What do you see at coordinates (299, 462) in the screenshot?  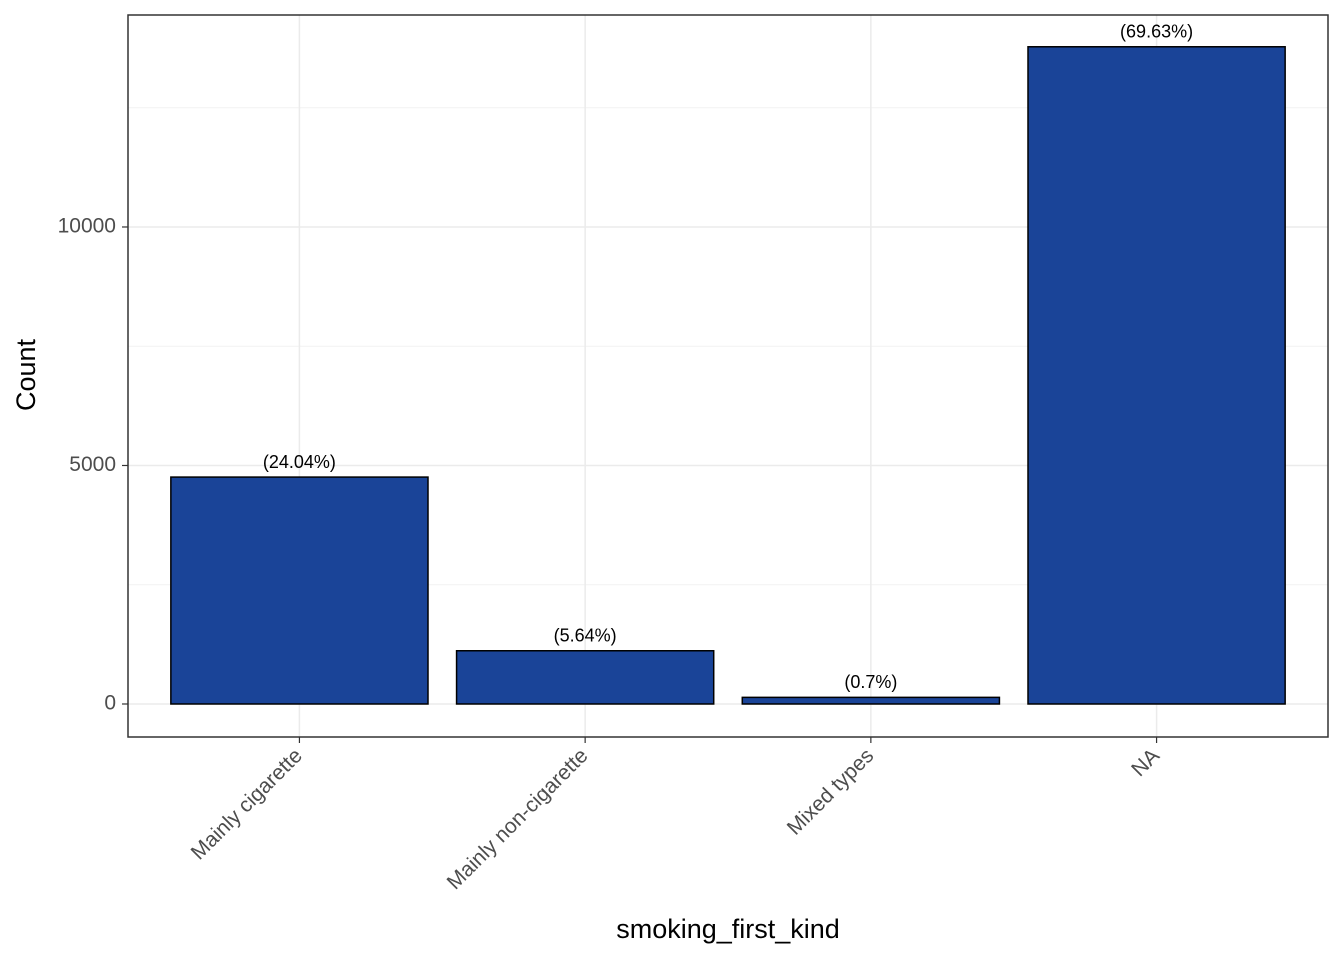 I see `bar-label: (24.04%)` at bounding box center [299, 462].